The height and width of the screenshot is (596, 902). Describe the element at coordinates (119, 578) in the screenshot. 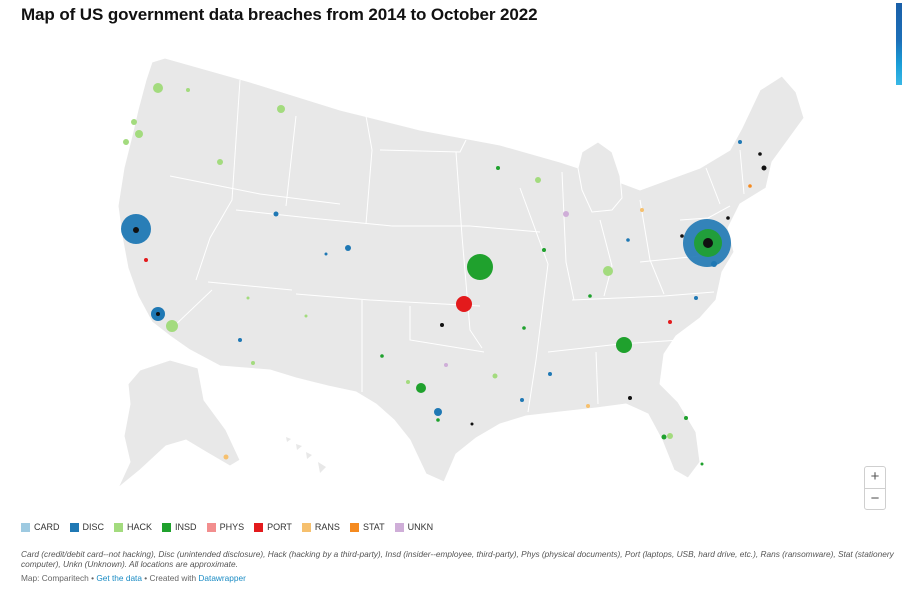

I see `get-data-link: Get the data` at that location.